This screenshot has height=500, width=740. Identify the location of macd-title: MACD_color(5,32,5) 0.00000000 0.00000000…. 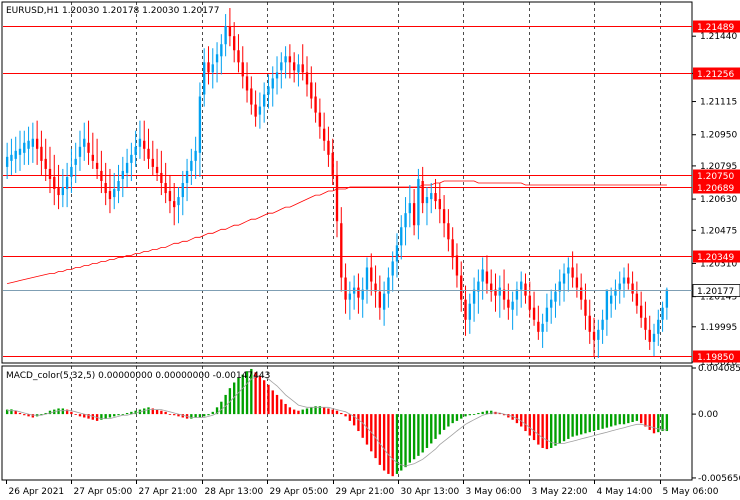
(138, 376).